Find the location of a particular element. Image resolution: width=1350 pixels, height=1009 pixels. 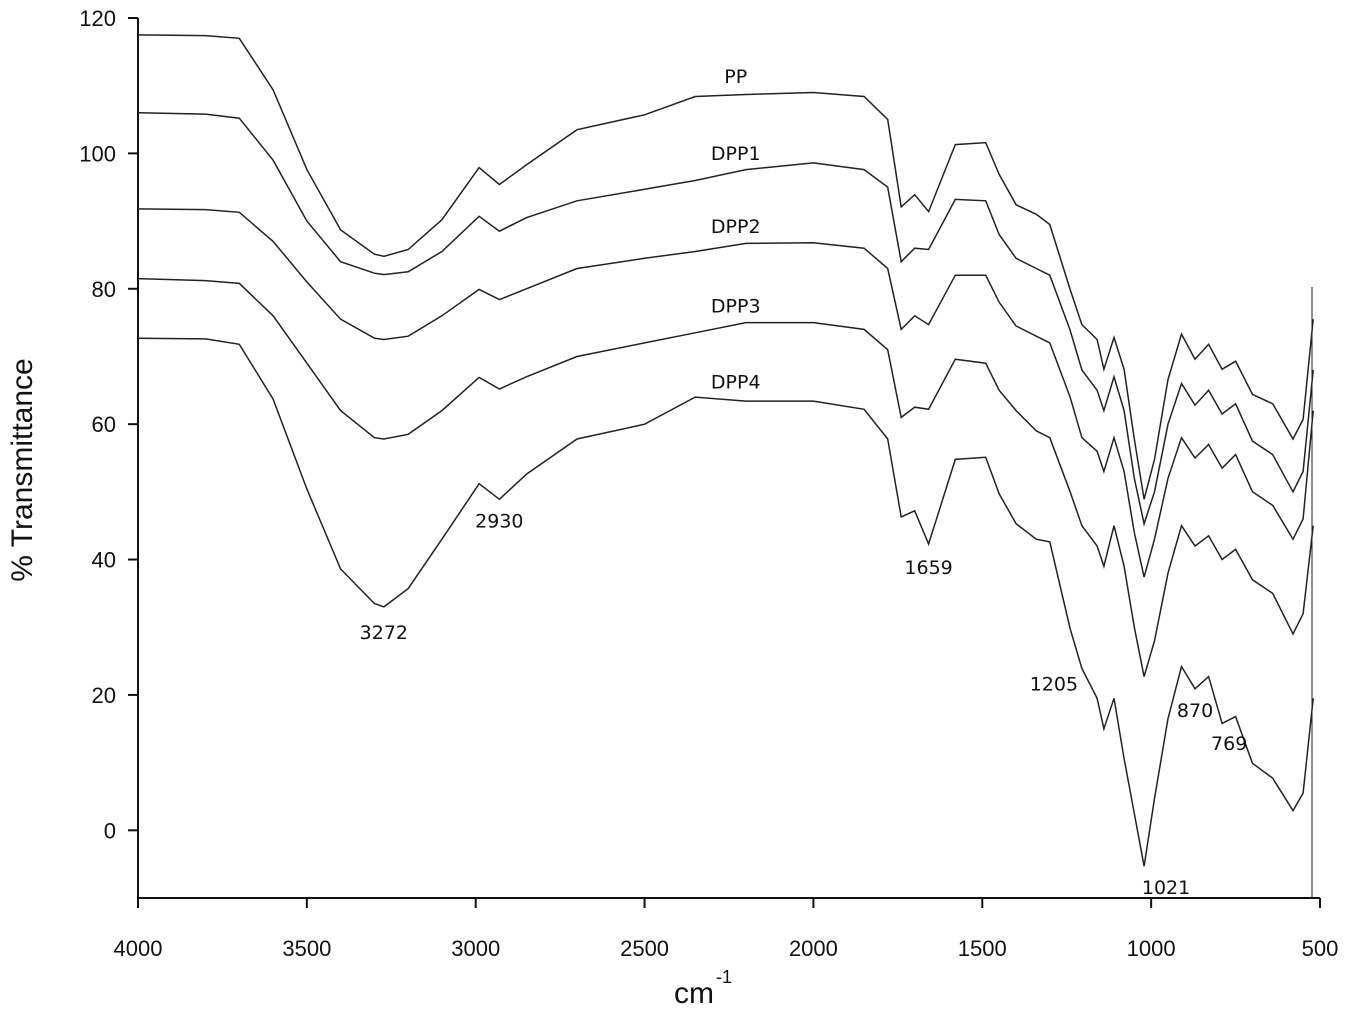

x-tick-label: 2500 is located at coordinates (644, 948).